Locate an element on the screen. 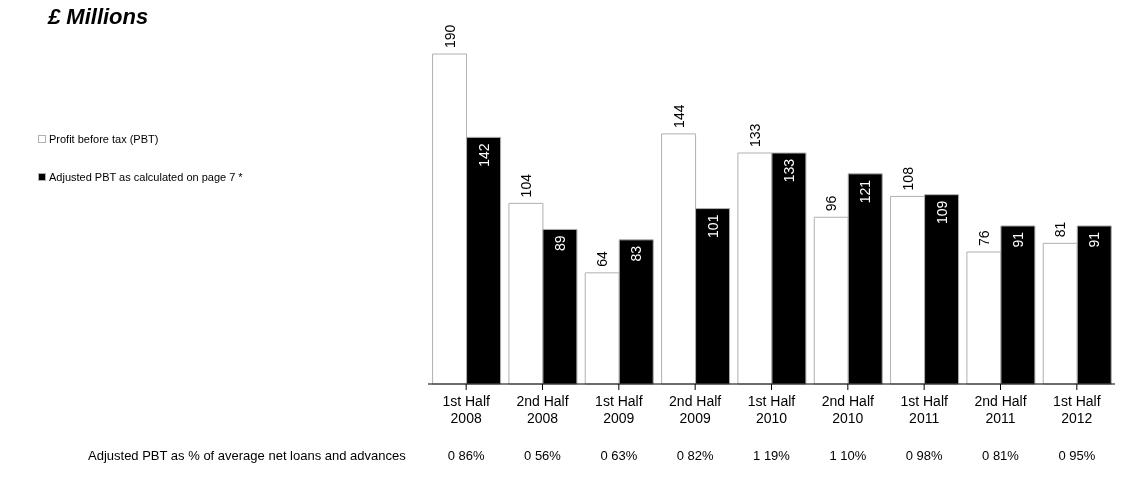  data-label: 190 is located at coordinates (449, 36).